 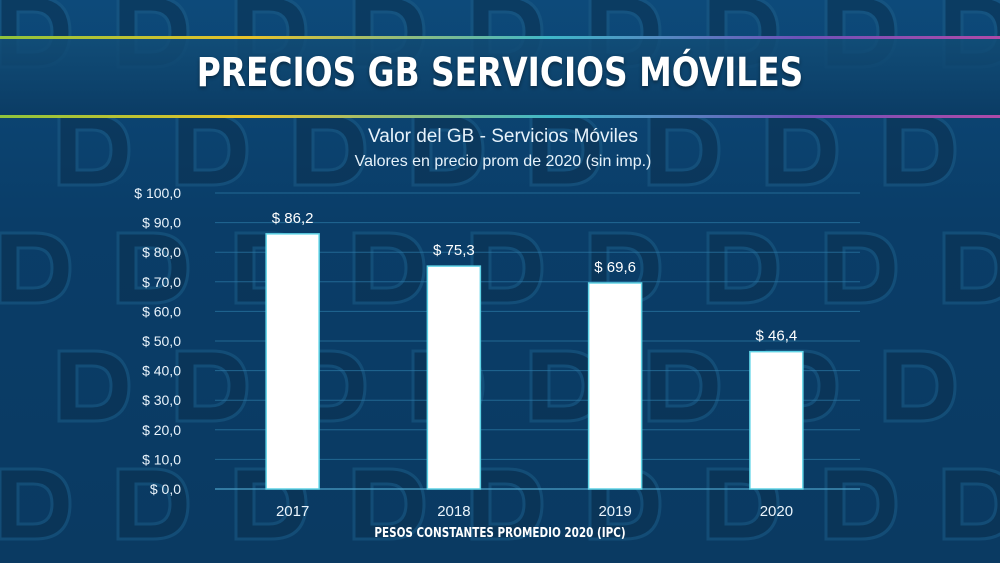 I want to click on data-labels: $ 86,2 $ 75,3 $ 69,6 $ 46,4, so click(x=534, y=277).